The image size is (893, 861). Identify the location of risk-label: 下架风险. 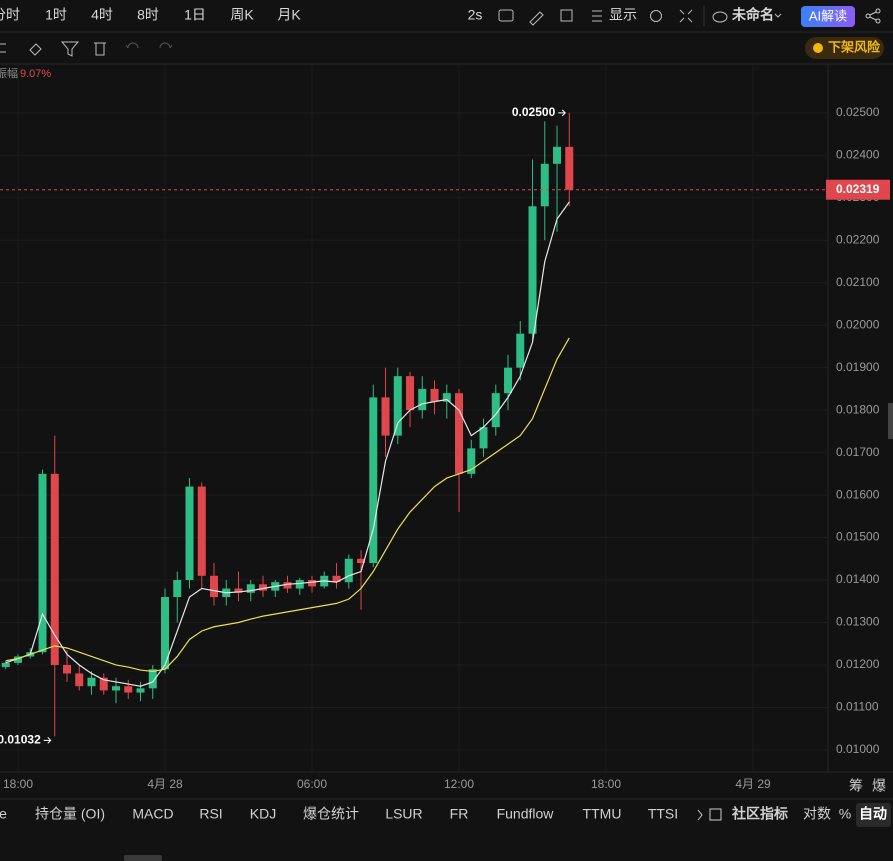
(854, 46).